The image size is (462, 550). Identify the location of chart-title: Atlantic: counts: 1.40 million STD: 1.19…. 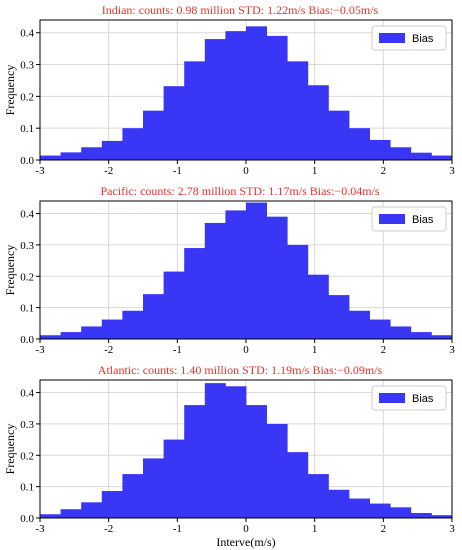
(240, 370).